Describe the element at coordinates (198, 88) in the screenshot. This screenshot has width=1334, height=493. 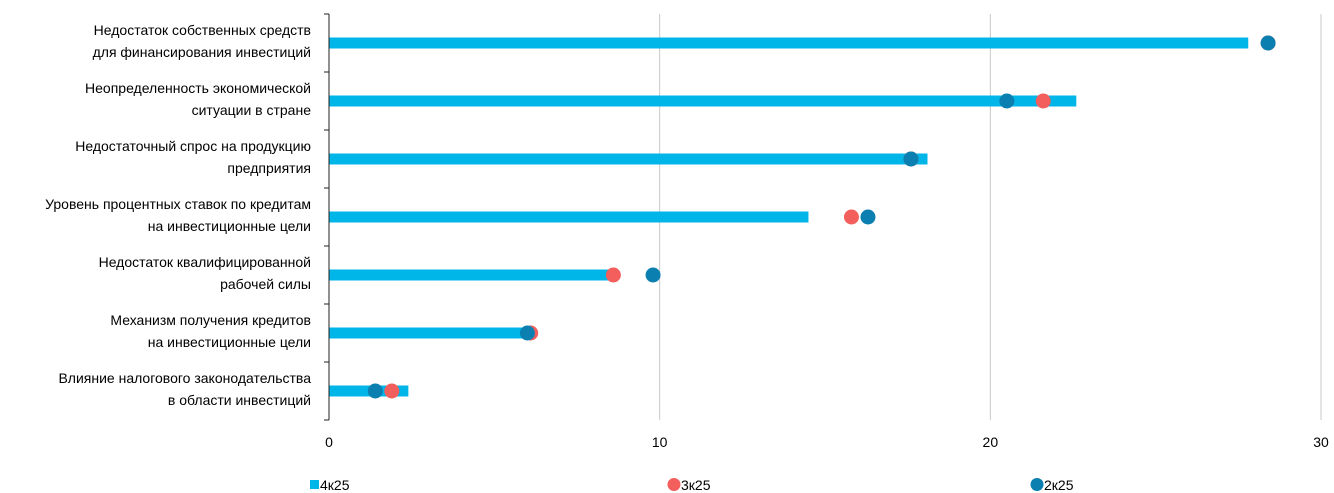
I see `category-label: Неопределенность экономической` at that location.